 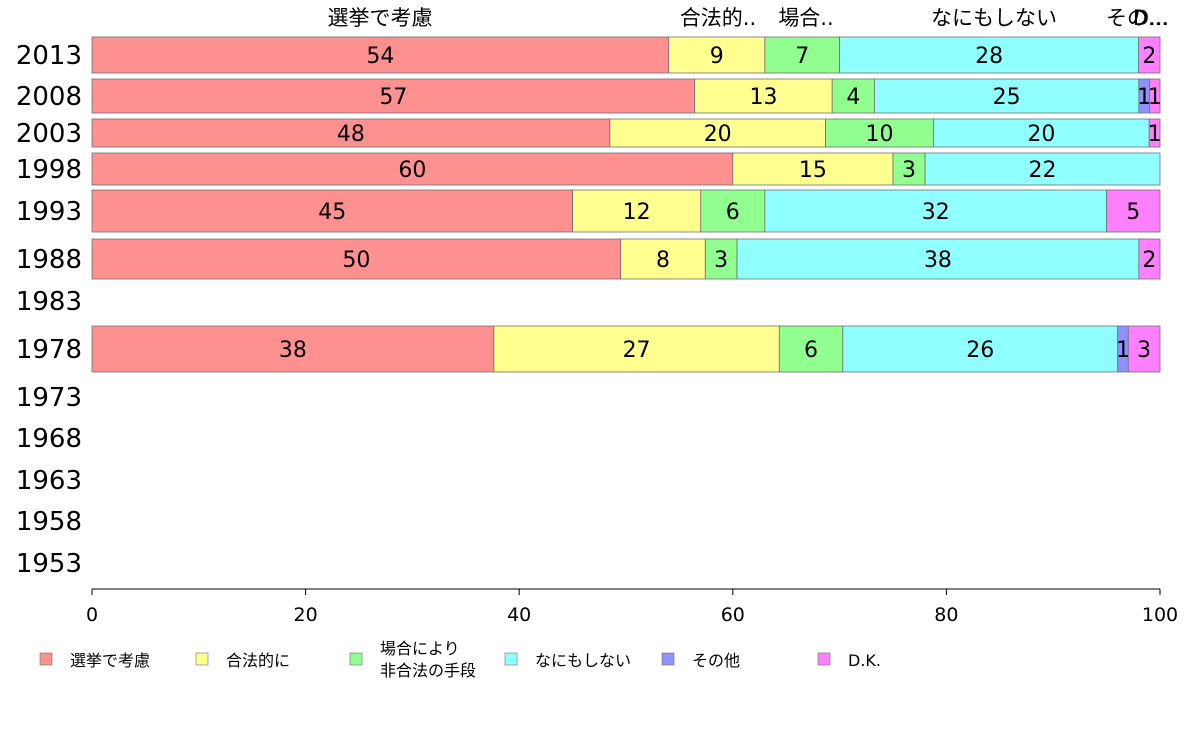 What do you see at coordinates (49, 302) in the screenshot?
I see `category-label-1983: 1983` at bounding box center [49, 302].